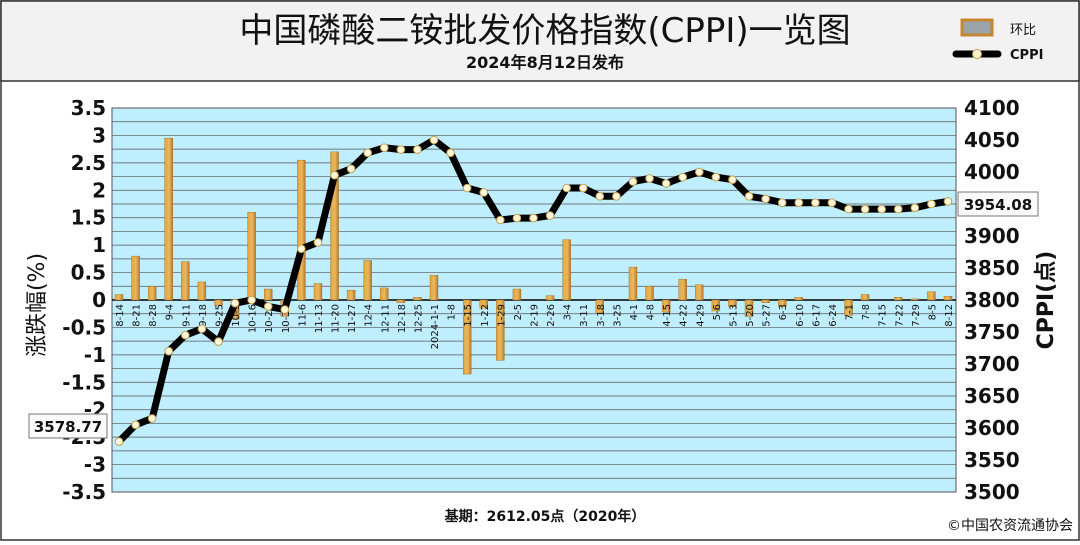  What do you see at coordinates (88, 108) in the screenshot?
I see `left-tick-label: 3.5` at bounding box center [88, 108].